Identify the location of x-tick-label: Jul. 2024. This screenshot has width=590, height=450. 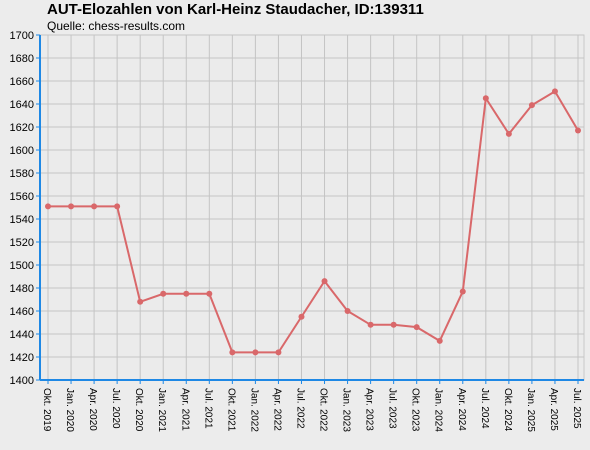
(484, 408).